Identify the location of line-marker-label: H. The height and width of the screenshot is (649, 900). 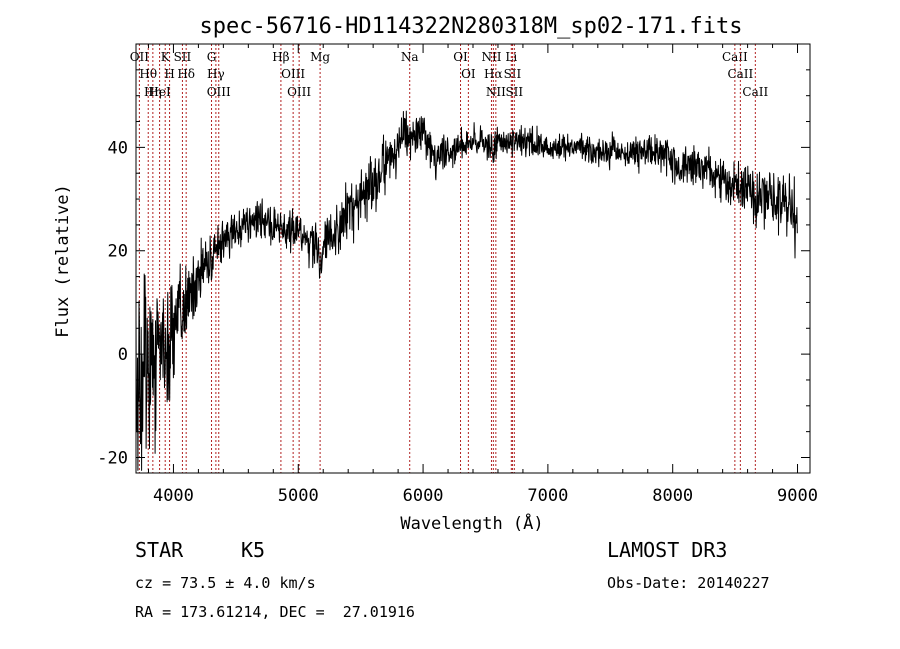
(169, 74).